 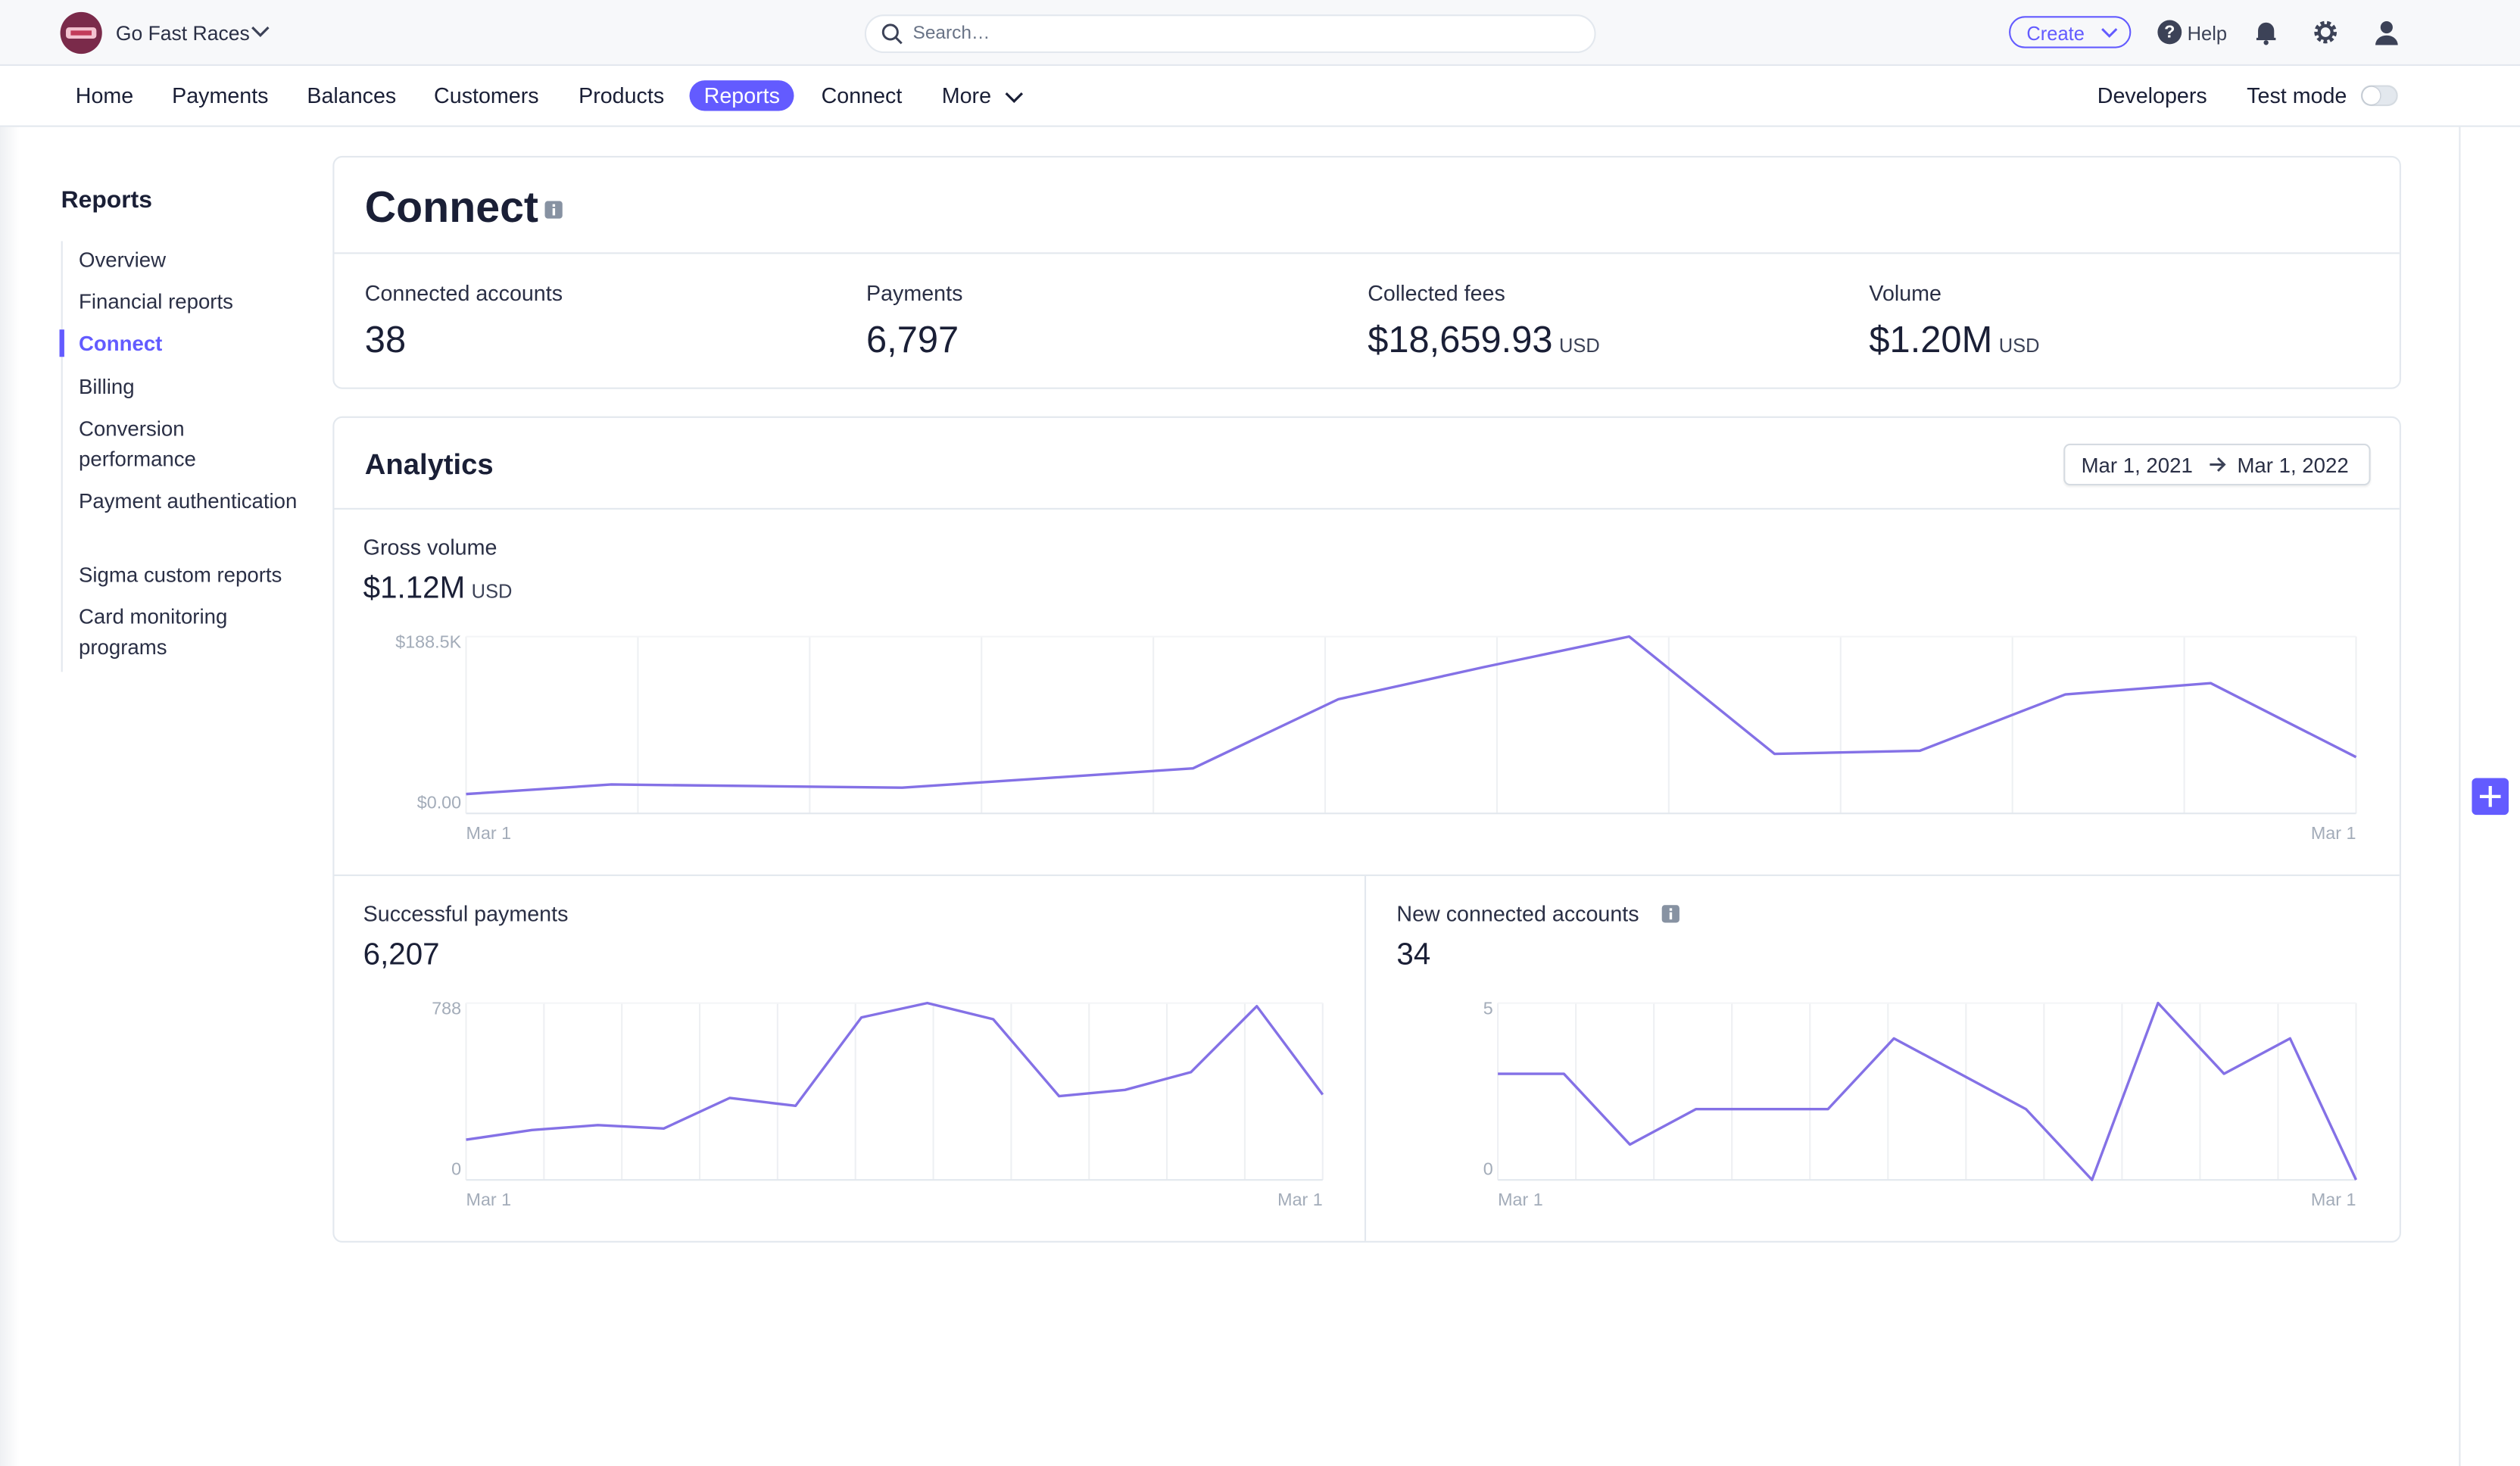 What do you see at coordinates (2325, 32) in the screenshot?
I see `settings-icon` at bounding box center [2325, 32].